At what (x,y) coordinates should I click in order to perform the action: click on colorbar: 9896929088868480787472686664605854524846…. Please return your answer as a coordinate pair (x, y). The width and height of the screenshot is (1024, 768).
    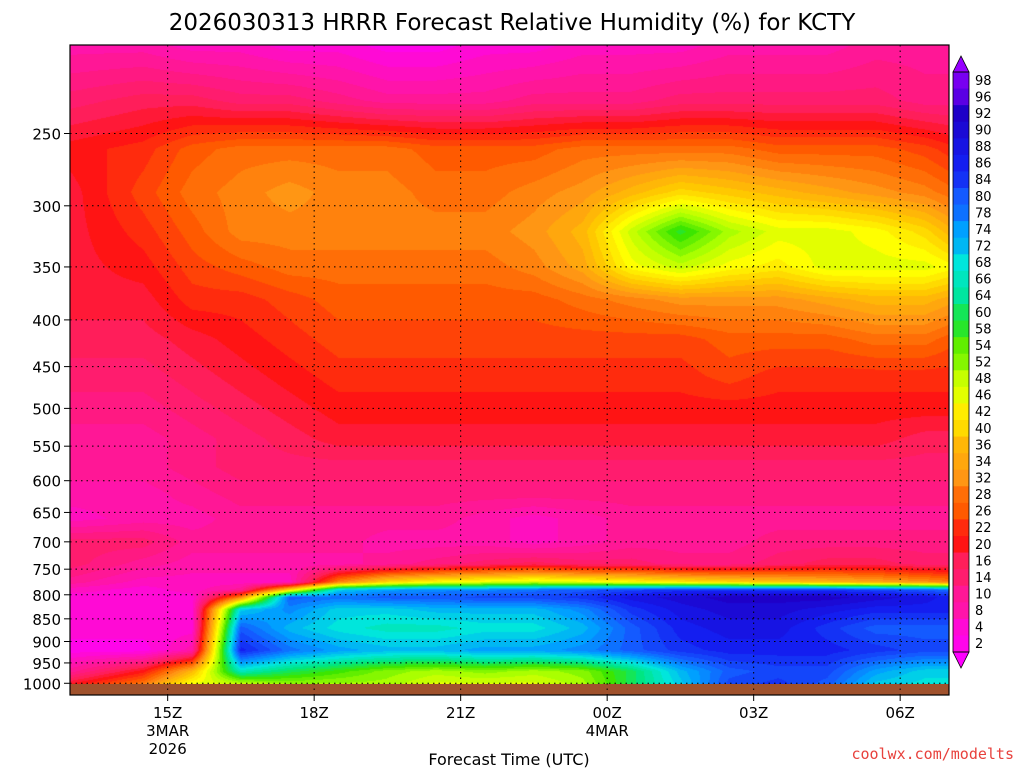
    Looking at the image, I should click on (972, 362).